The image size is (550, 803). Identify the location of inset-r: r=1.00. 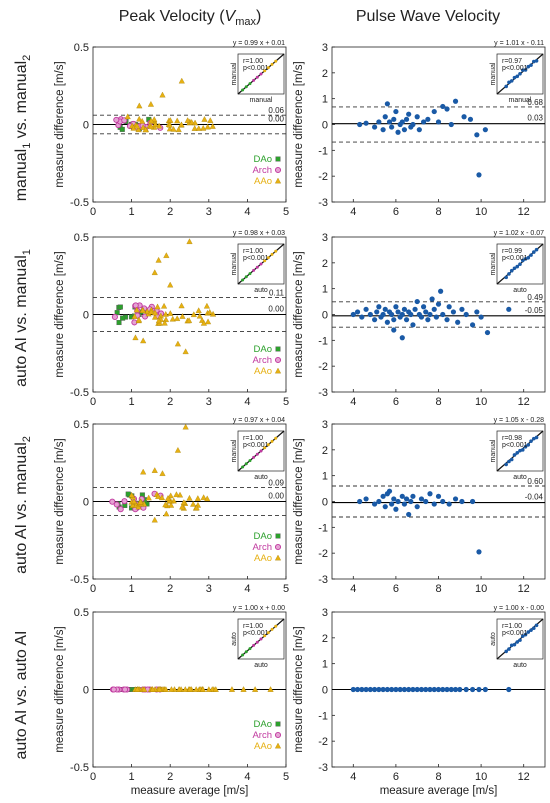
(253, 61).